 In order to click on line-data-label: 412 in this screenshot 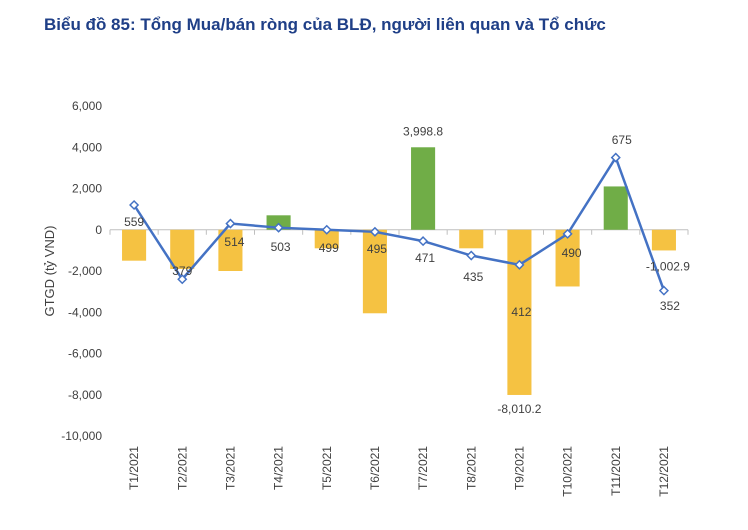, I will do `click(521, 312)`.